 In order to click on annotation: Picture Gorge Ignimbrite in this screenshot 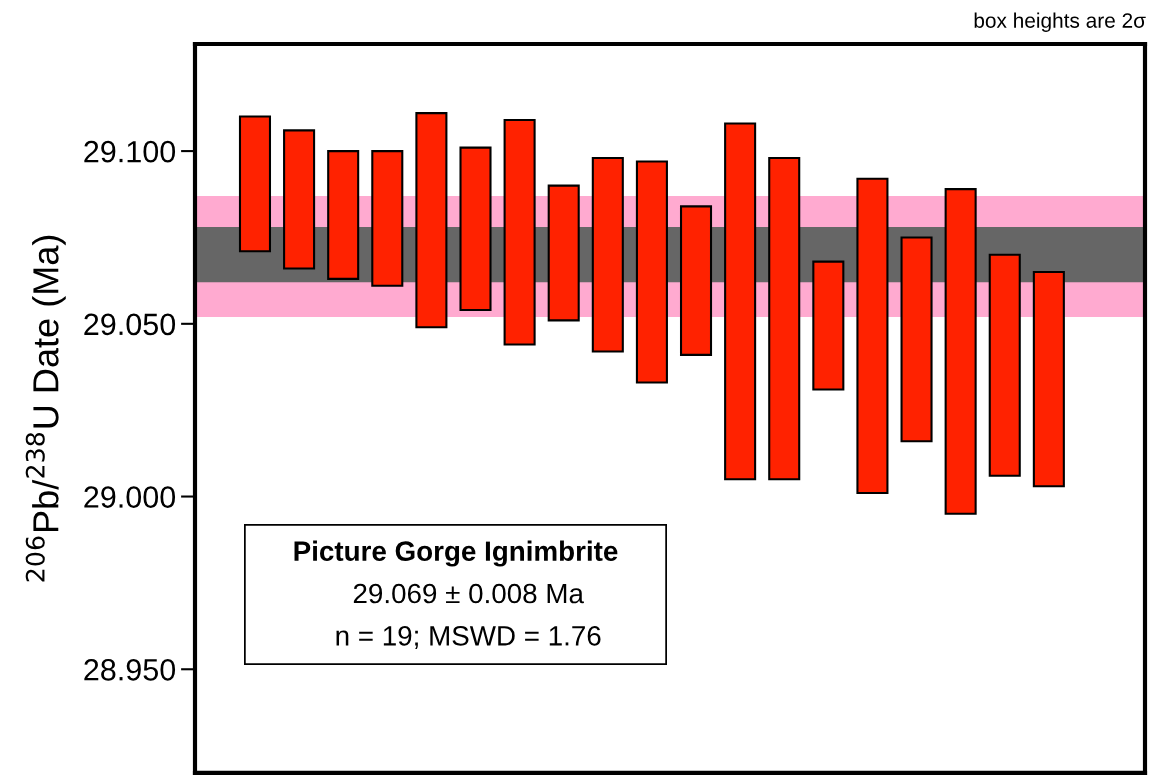, I will do `click(456, 553)`.